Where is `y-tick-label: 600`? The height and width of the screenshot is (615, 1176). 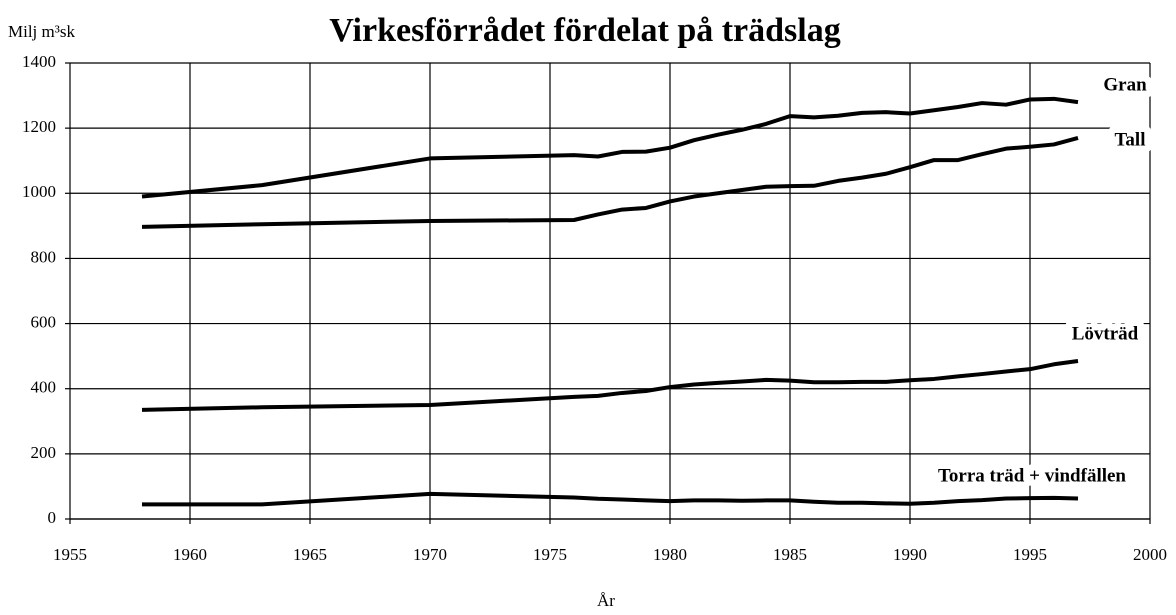
y-tick-label: 600 is located at coordinates (44, 321).